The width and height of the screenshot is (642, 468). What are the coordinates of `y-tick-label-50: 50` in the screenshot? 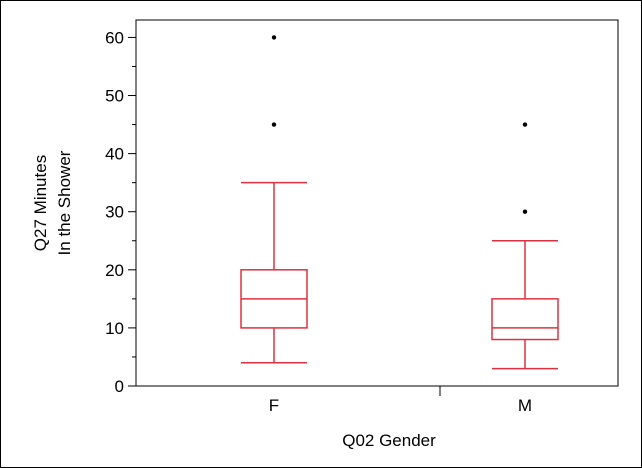 It's located at (114, 96).